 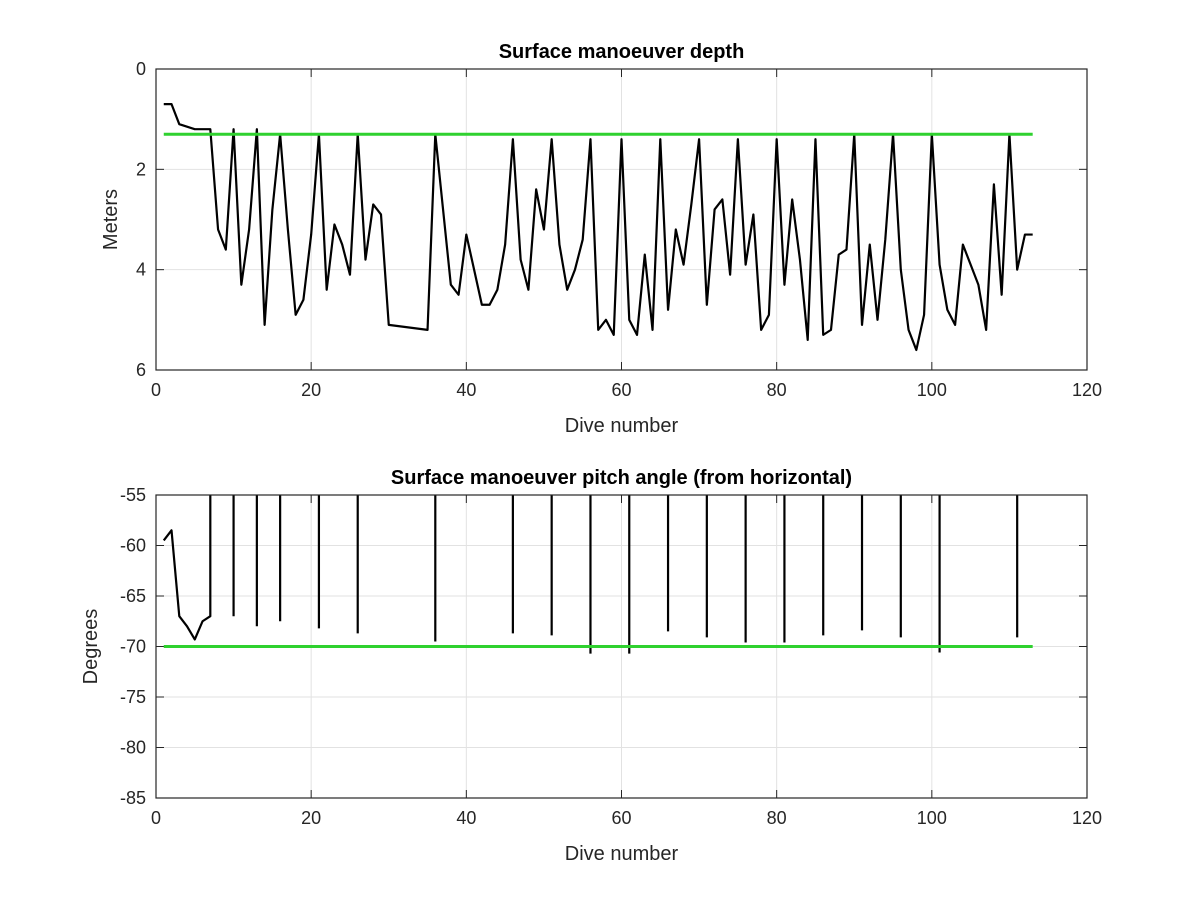 I want to click on y-tick-label: -85, so click(x=133, y=798).